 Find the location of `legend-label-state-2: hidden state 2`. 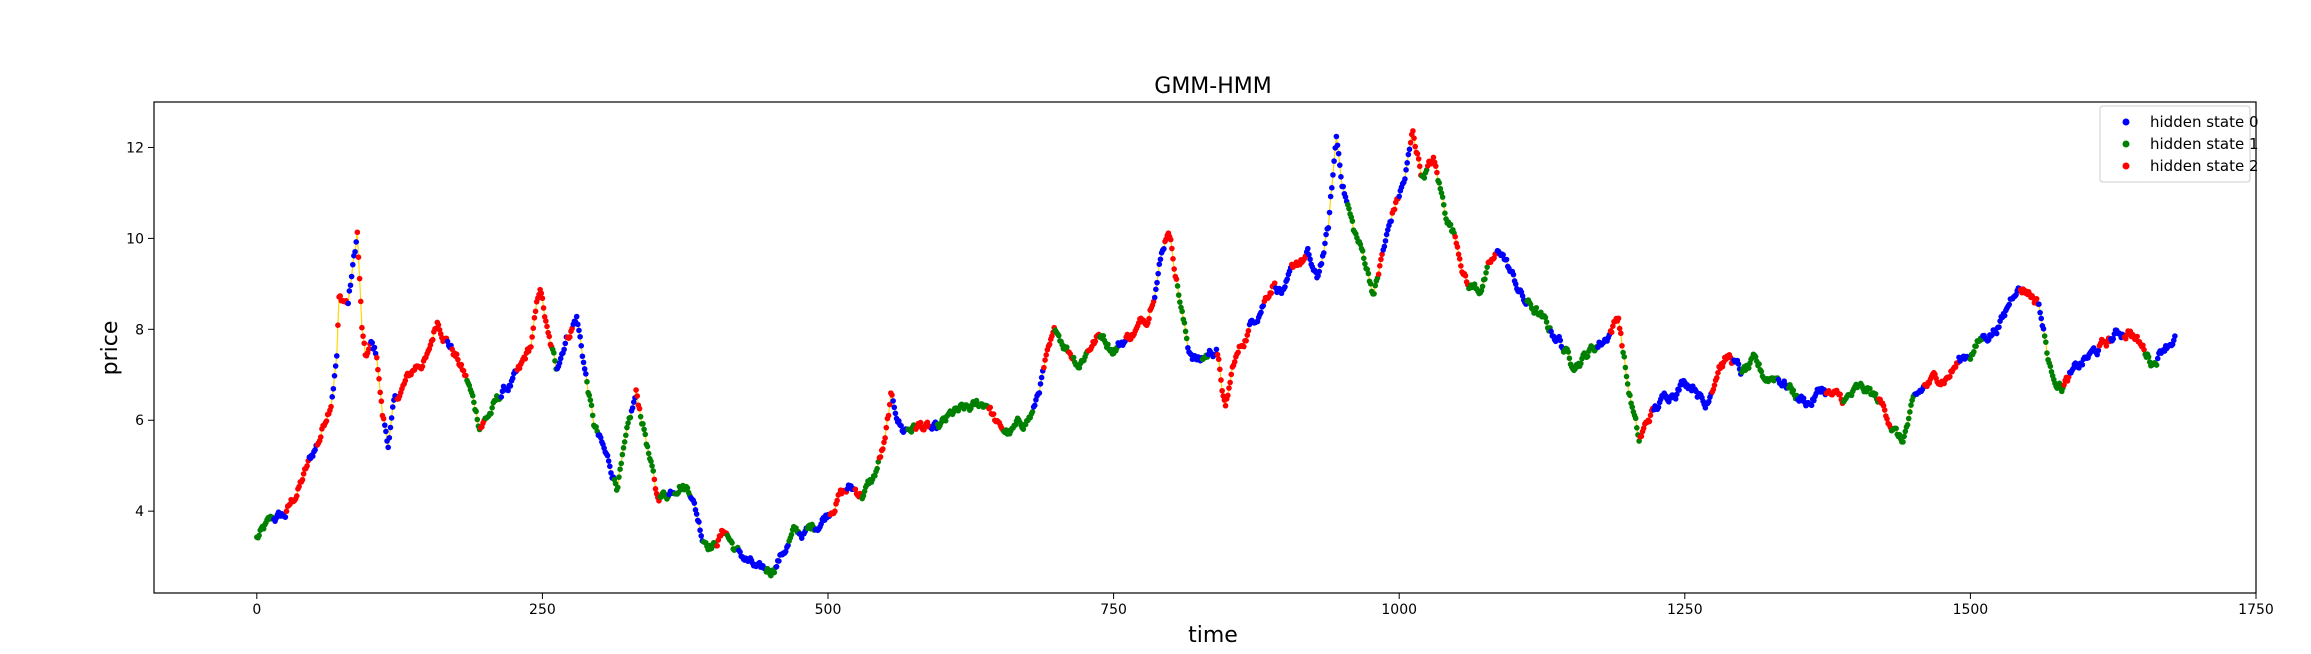

legend-label-state-2: hidden state 2 is located at coordinates (2204, 166).